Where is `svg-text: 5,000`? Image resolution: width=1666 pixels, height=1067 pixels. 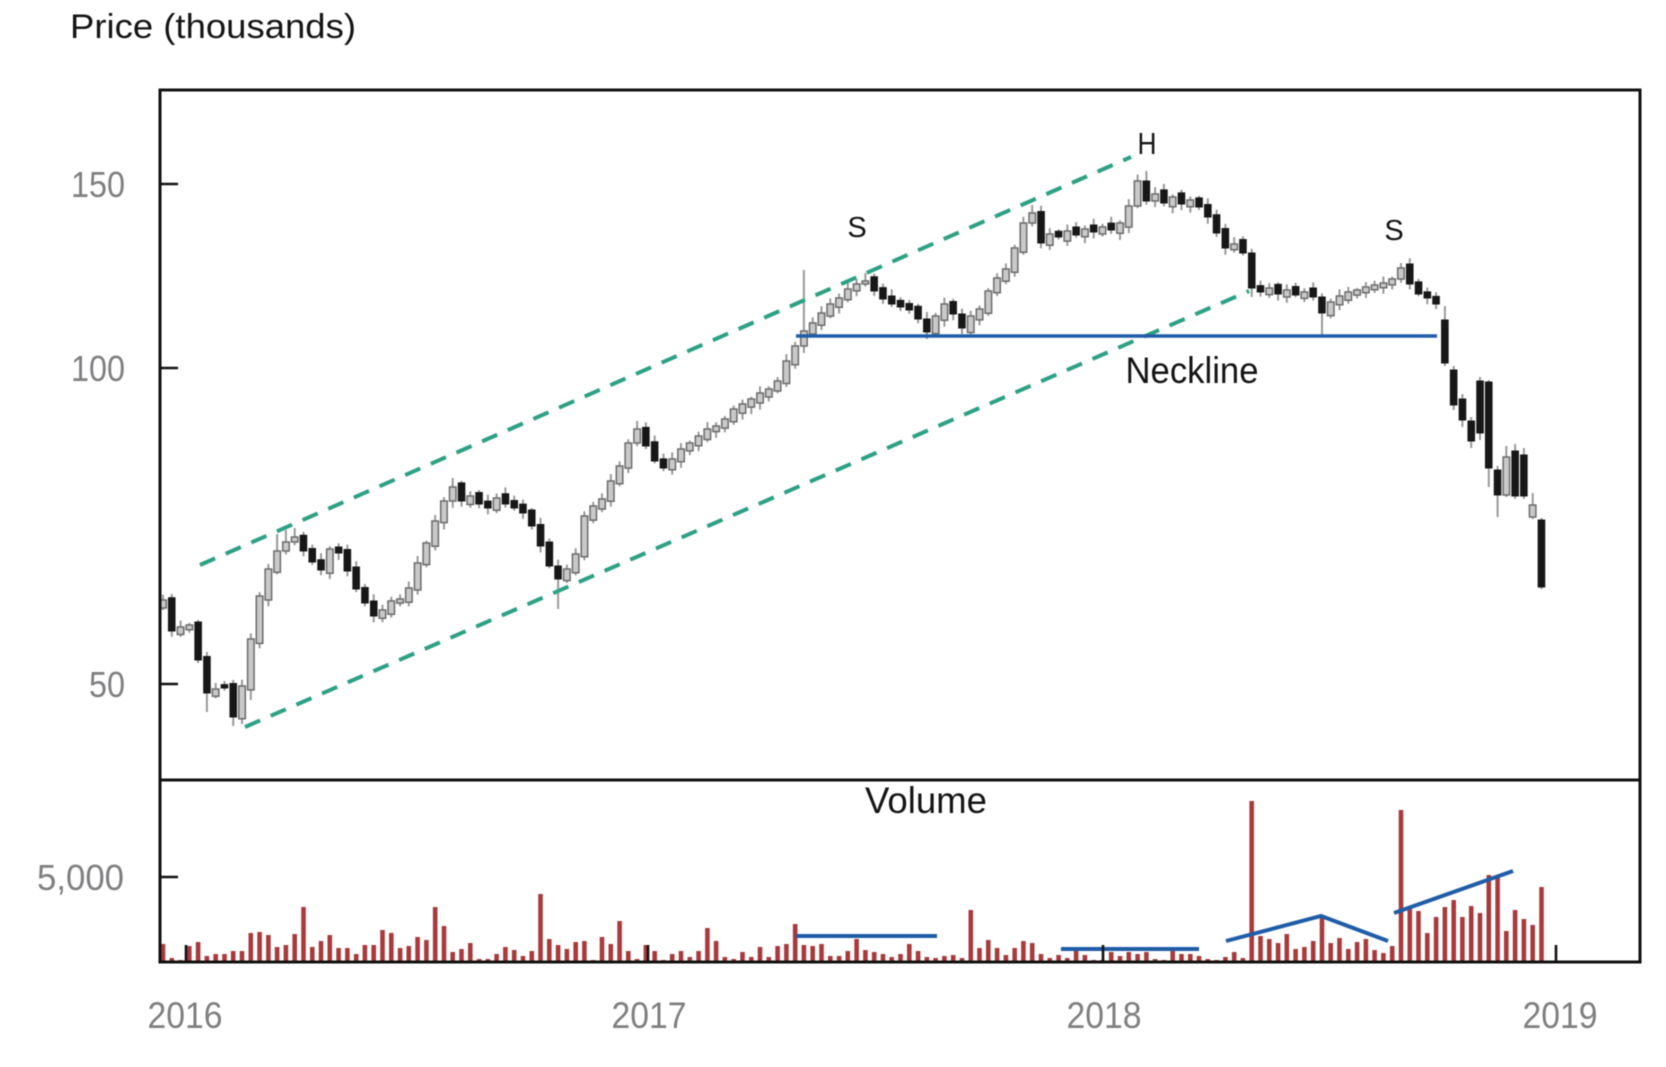 svg-text: 5,000 is located at coordinates (80, 877).